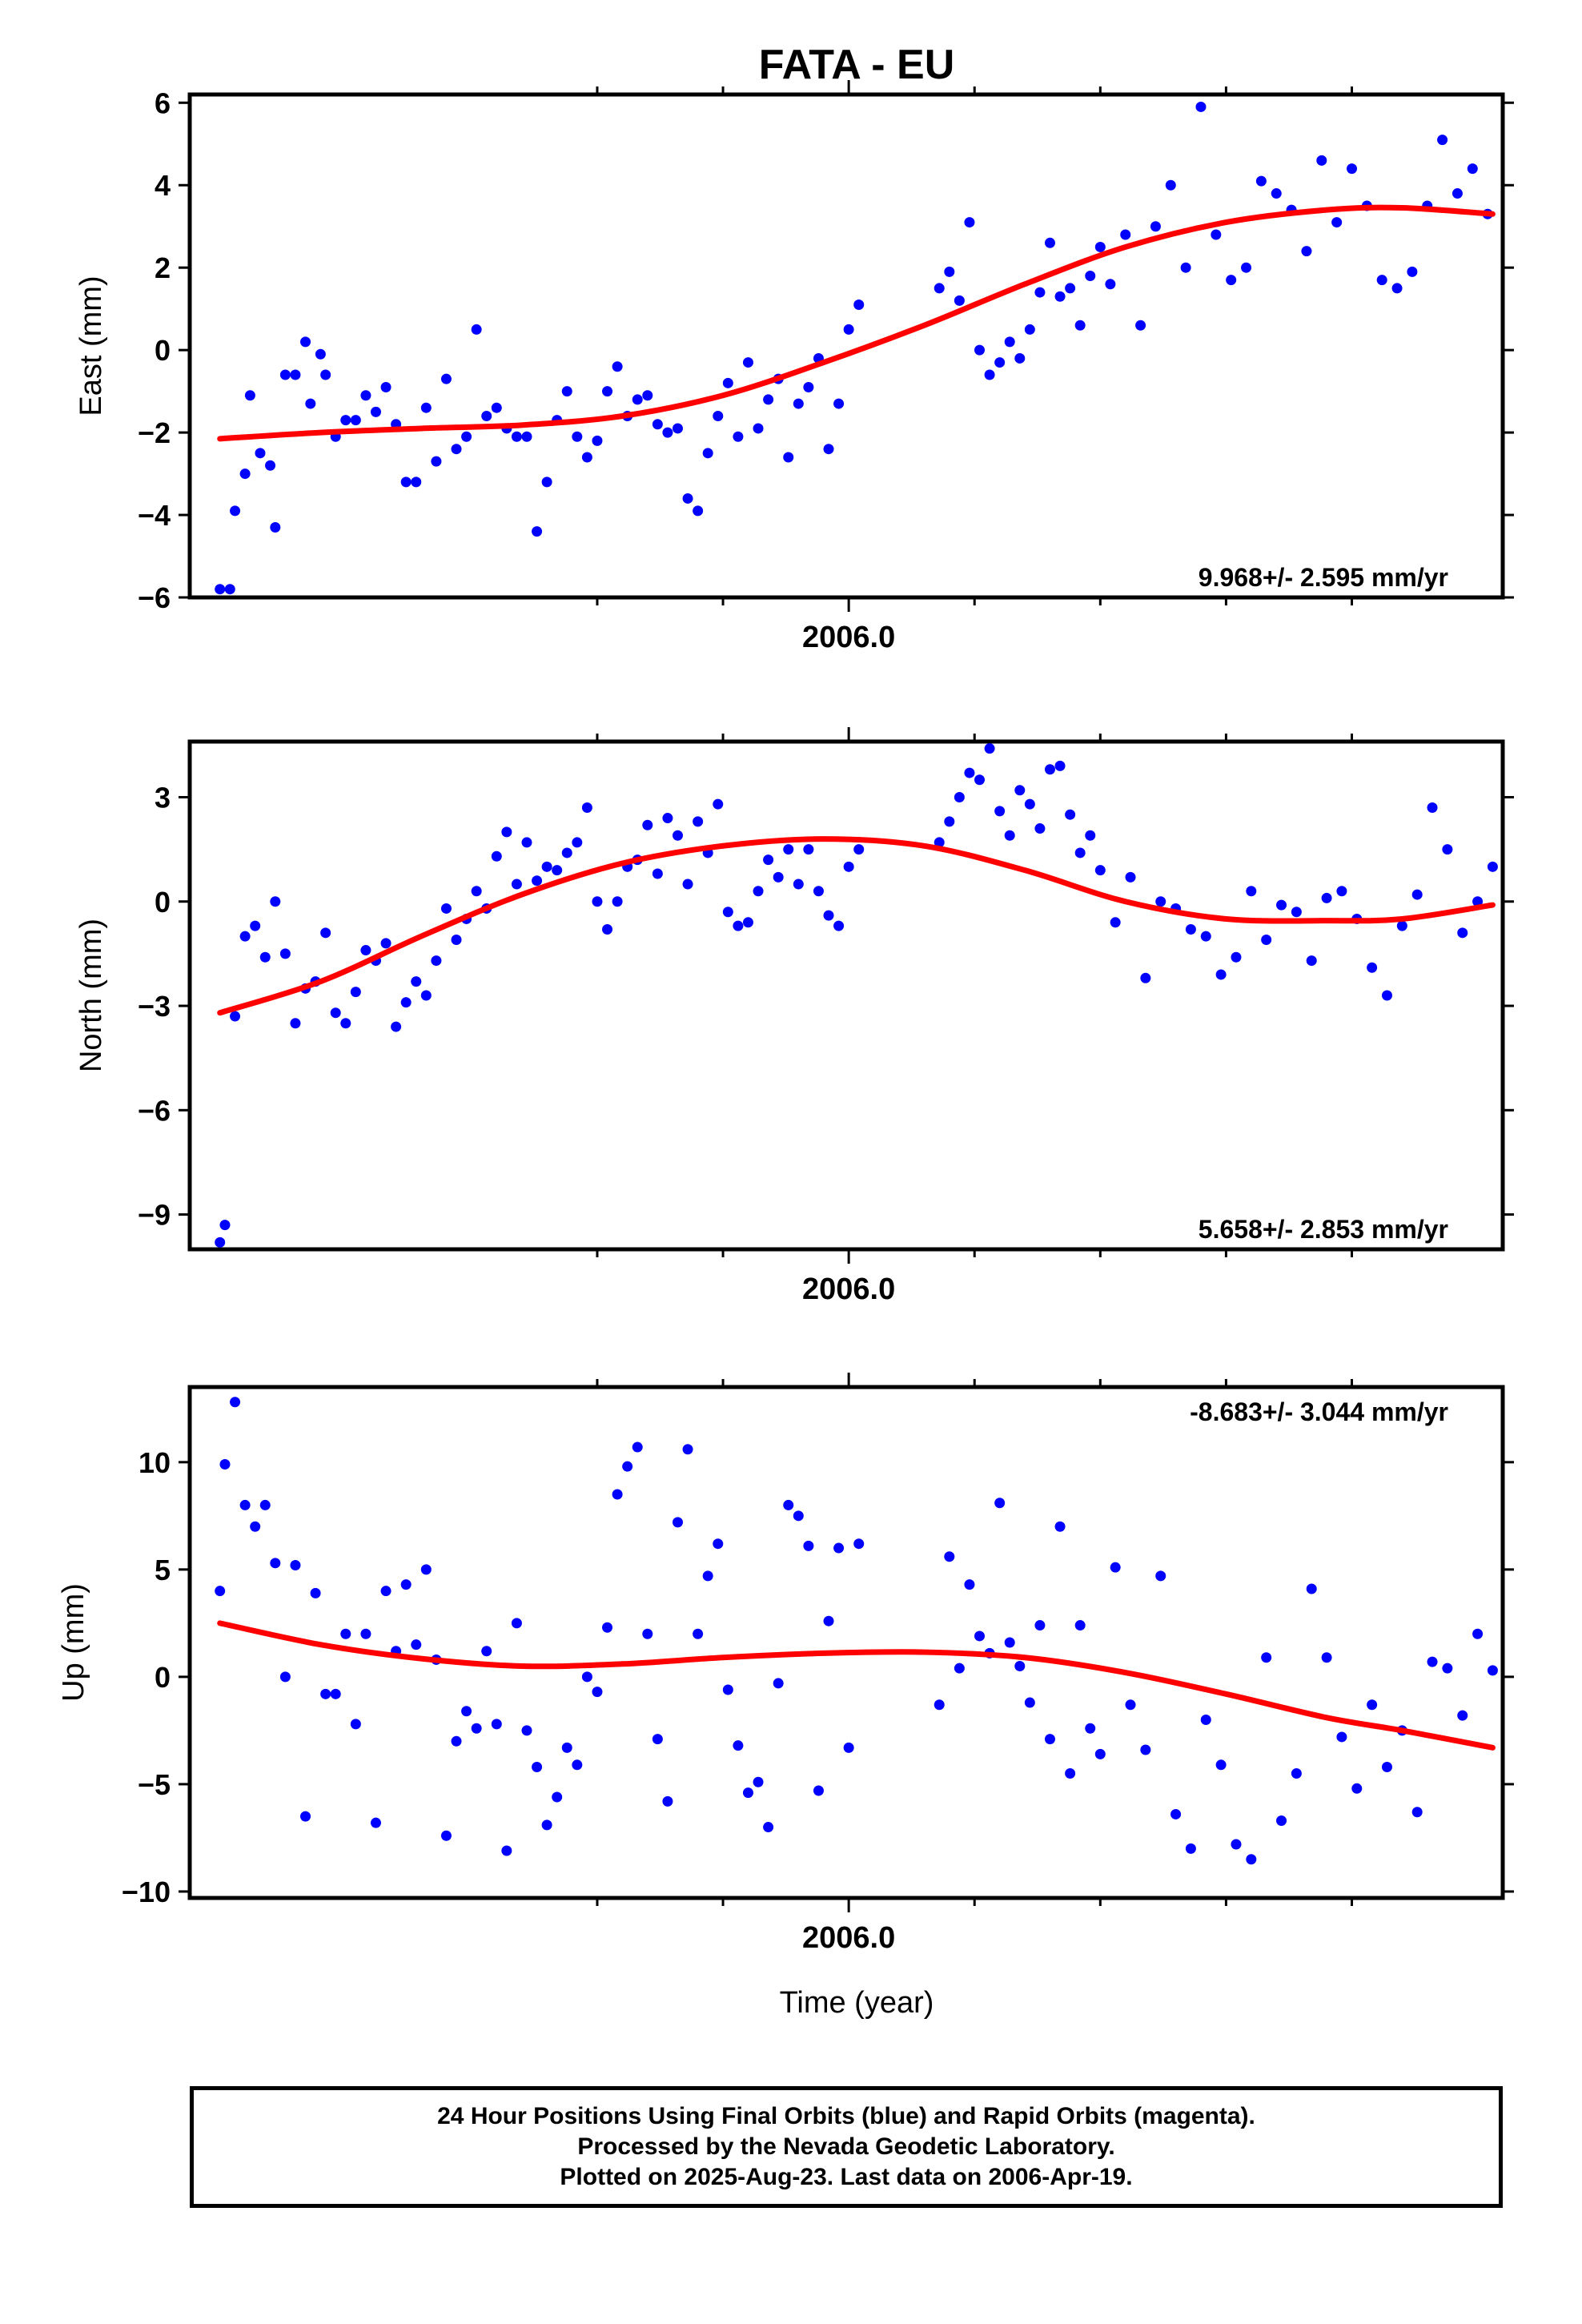 This screenshot has width=1582, height=2324. What do you see at coordinates (1324, 577) in the screenshot?
I see `east-rate-label: 9.968+/- 2.595 mm/yr` at bounding box center [1324, 577].